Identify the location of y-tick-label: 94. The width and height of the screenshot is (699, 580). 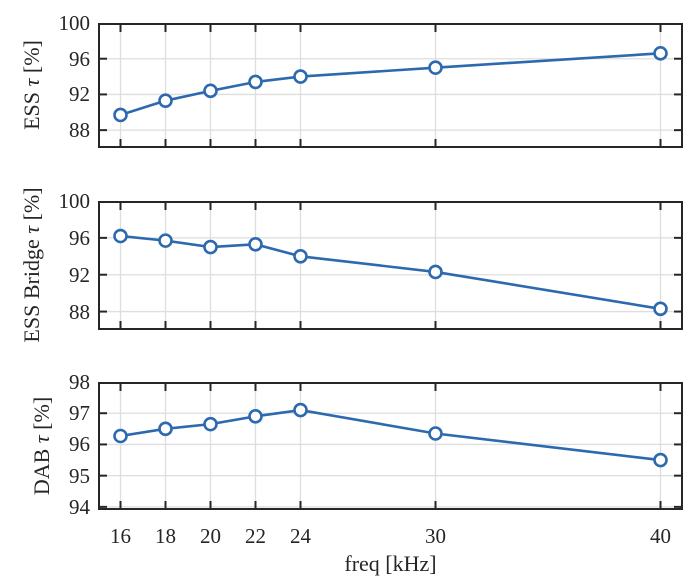
(79, 506).